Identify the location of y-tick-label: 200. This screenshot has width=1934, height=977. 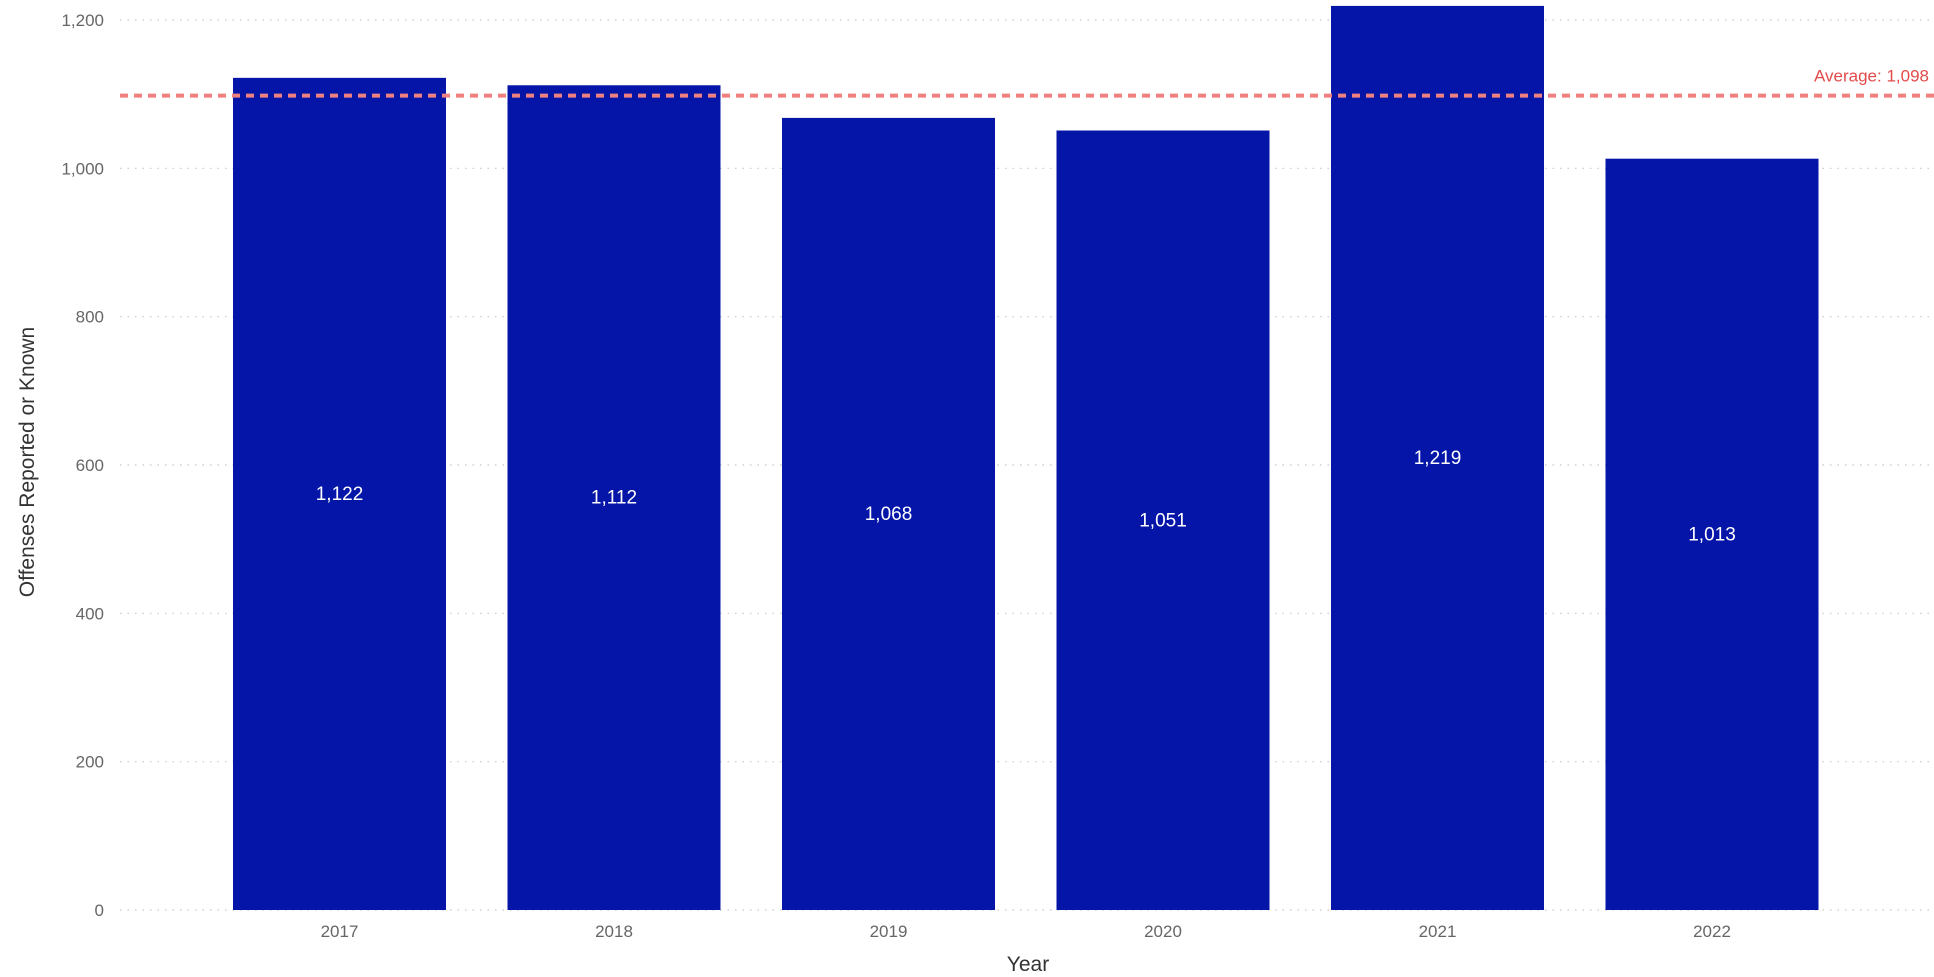
(90, 762).